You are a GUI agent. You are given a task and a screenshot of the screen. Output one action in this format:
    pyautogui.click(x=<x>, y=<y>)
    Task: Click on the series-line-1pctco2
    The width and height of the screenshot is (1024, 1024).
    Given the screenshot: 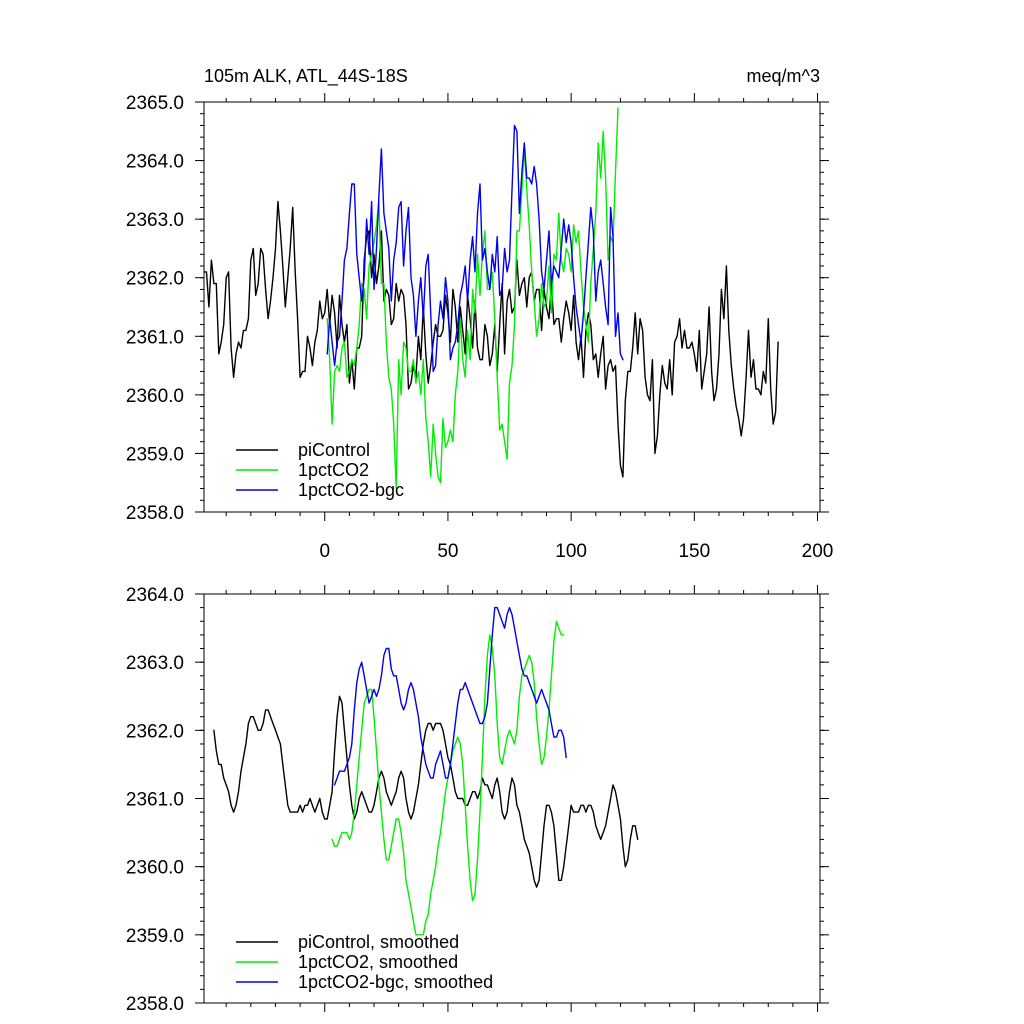 What is the action you would take?
    pyautogui.click(x=472, y=298)
    